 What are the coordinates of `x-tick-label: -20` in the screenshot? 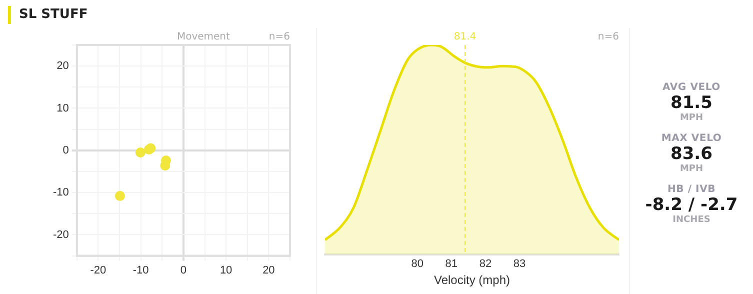 It's located at (98, 270).